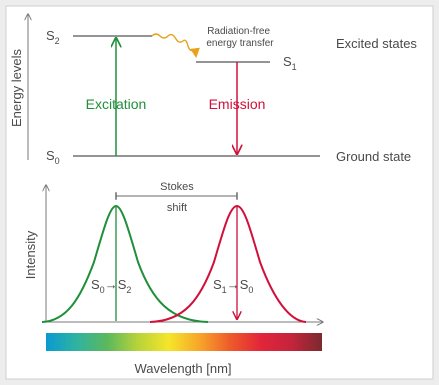 This screenshot has height=385, width=439. Describe the element at coordinates (125, 263) in the screenshot. I see `excitation-spectrum-curve` at that location.